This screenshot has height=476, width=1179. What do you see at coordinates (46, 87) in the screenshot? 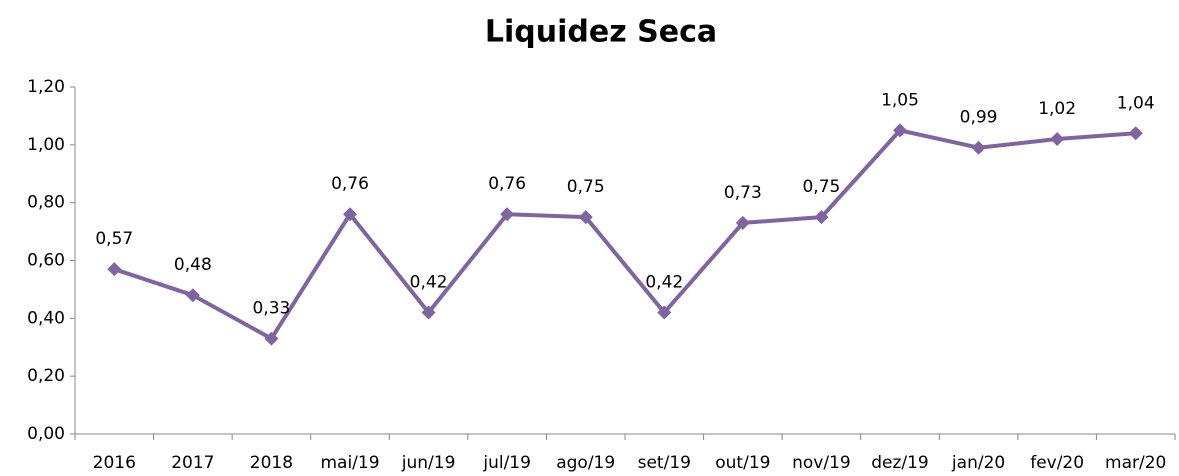
I see `y-tick-label: 1,20` at bounding box center [46, 87].